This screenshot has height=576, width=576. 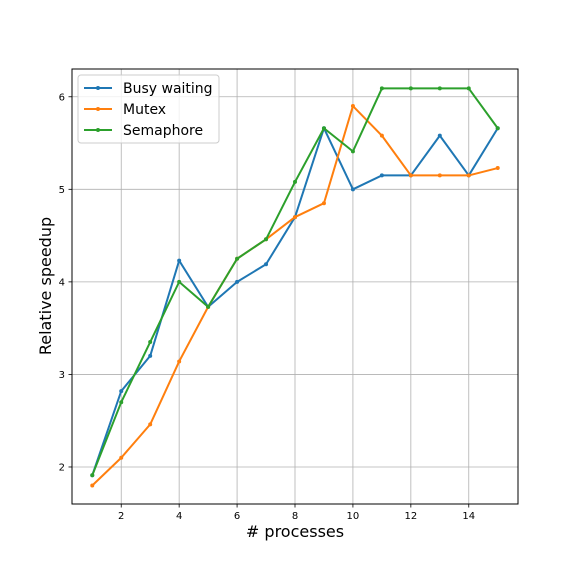 What do you see at coordinates (62, 375) in the screenshot?
I see `y-tick-label: 3` at bounding box center [62, 375].